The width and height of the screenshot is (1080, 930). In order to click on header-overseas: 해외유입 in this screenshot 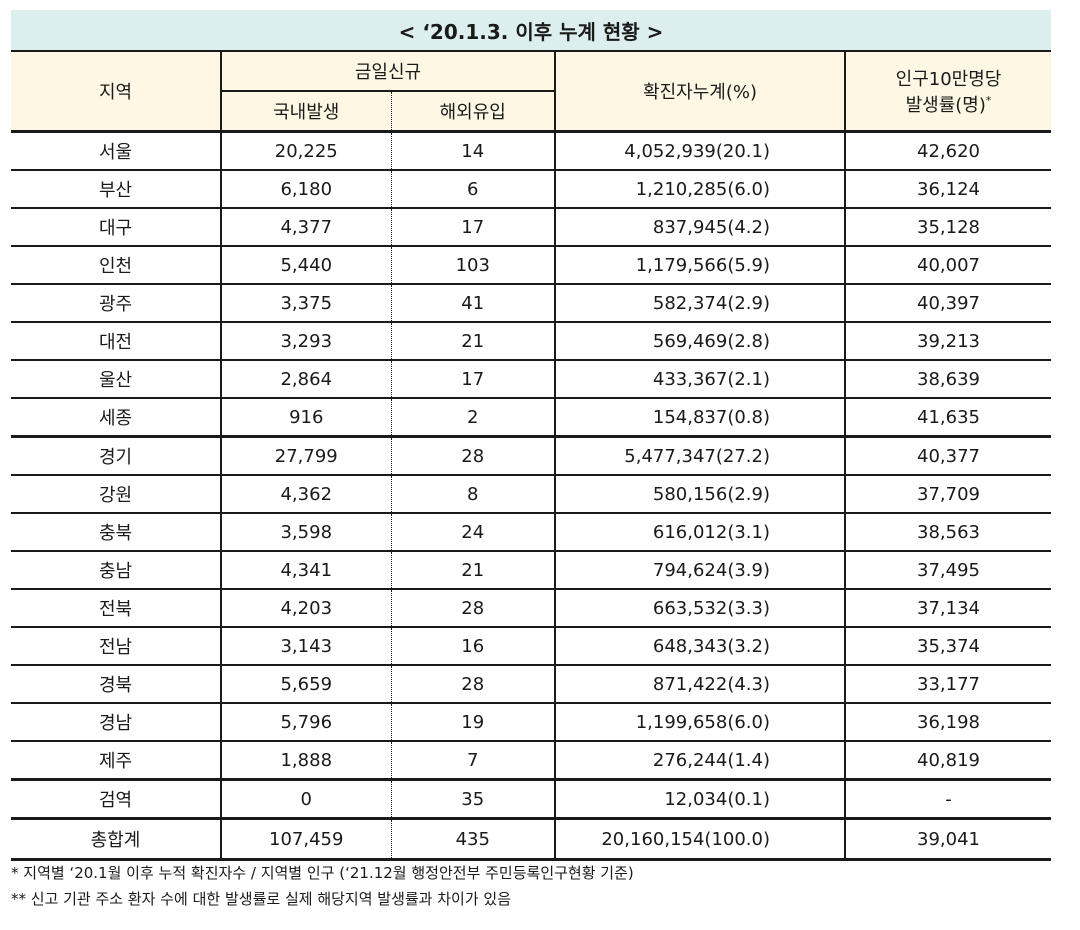, I will do `click(473, 112)`.